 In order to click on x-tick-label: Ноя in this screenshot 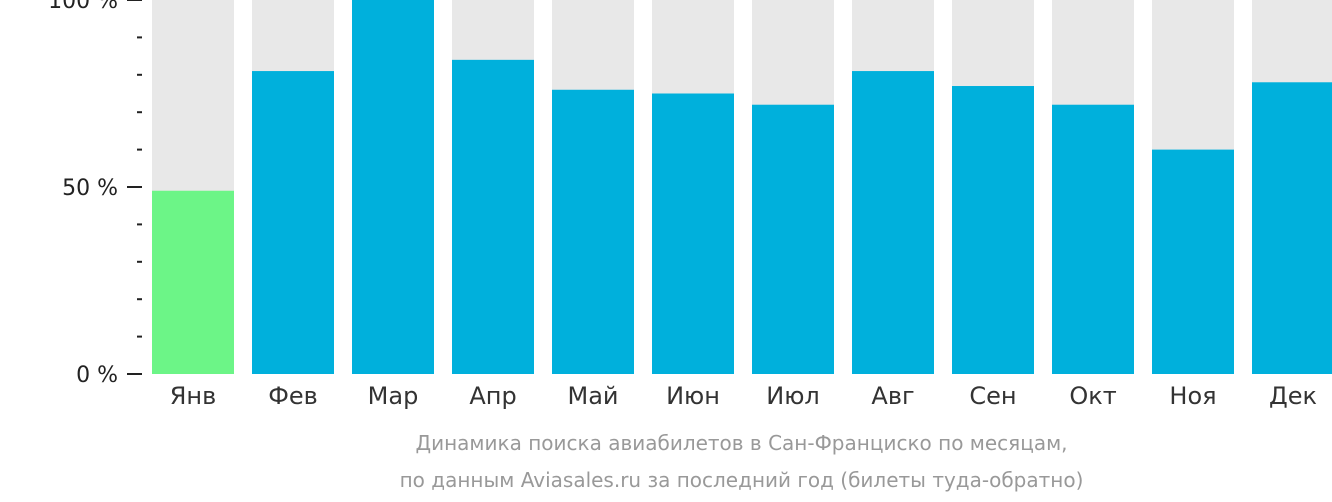, I will do `click(1192, 396)`.